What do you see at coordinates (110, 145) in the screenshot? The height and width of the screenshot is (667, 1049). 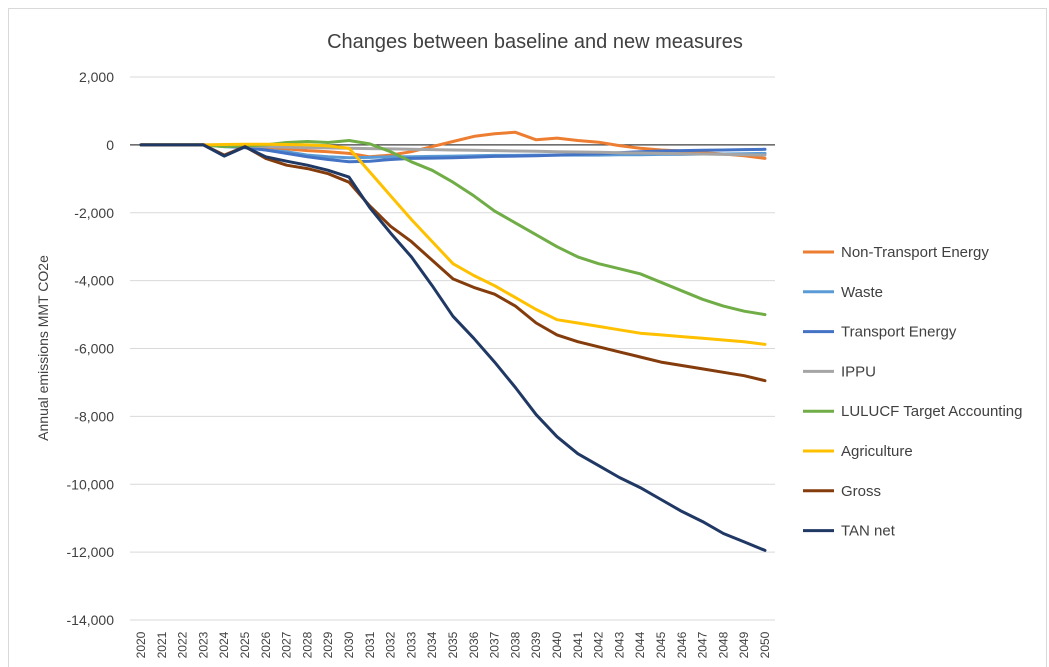 I see `y-tick-label: 0` at bounding box center [110, 145].